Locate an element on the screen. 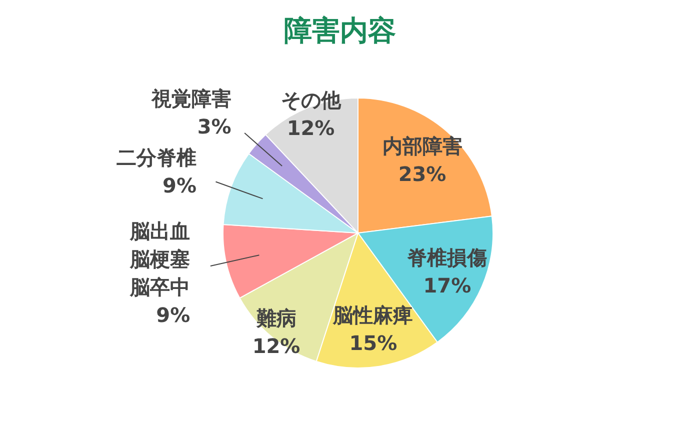  slice-label: 脊椎損傷 is located at coordinates (447, 258).